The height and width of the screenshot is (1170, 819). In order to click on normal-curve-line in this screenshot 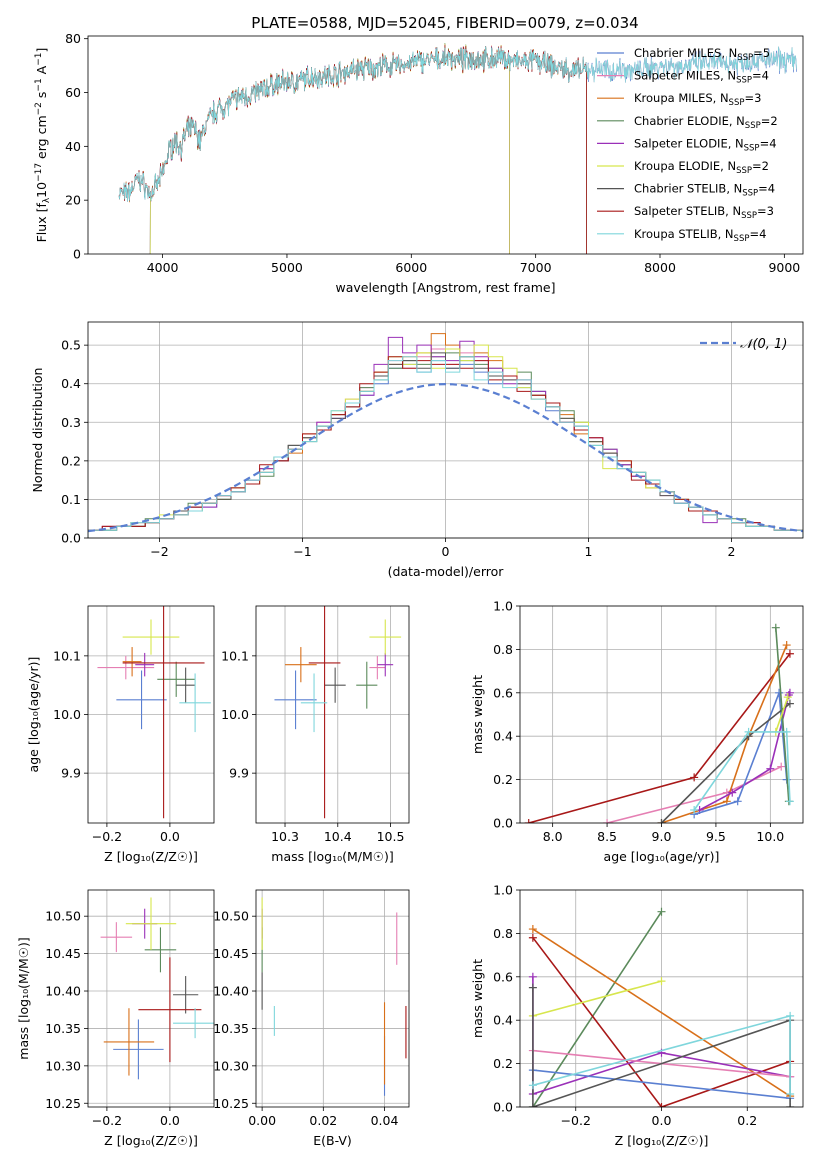, I will do `click(445, 457)`.